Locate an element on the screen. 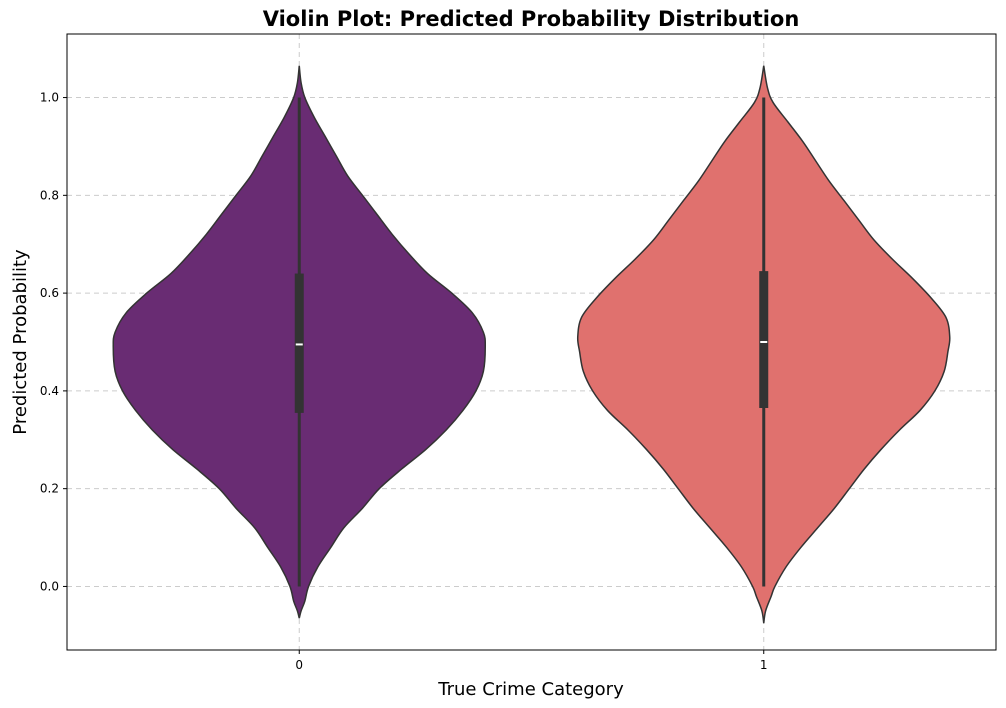  x-tick-label: 0 is located at coordinates (299, 665).